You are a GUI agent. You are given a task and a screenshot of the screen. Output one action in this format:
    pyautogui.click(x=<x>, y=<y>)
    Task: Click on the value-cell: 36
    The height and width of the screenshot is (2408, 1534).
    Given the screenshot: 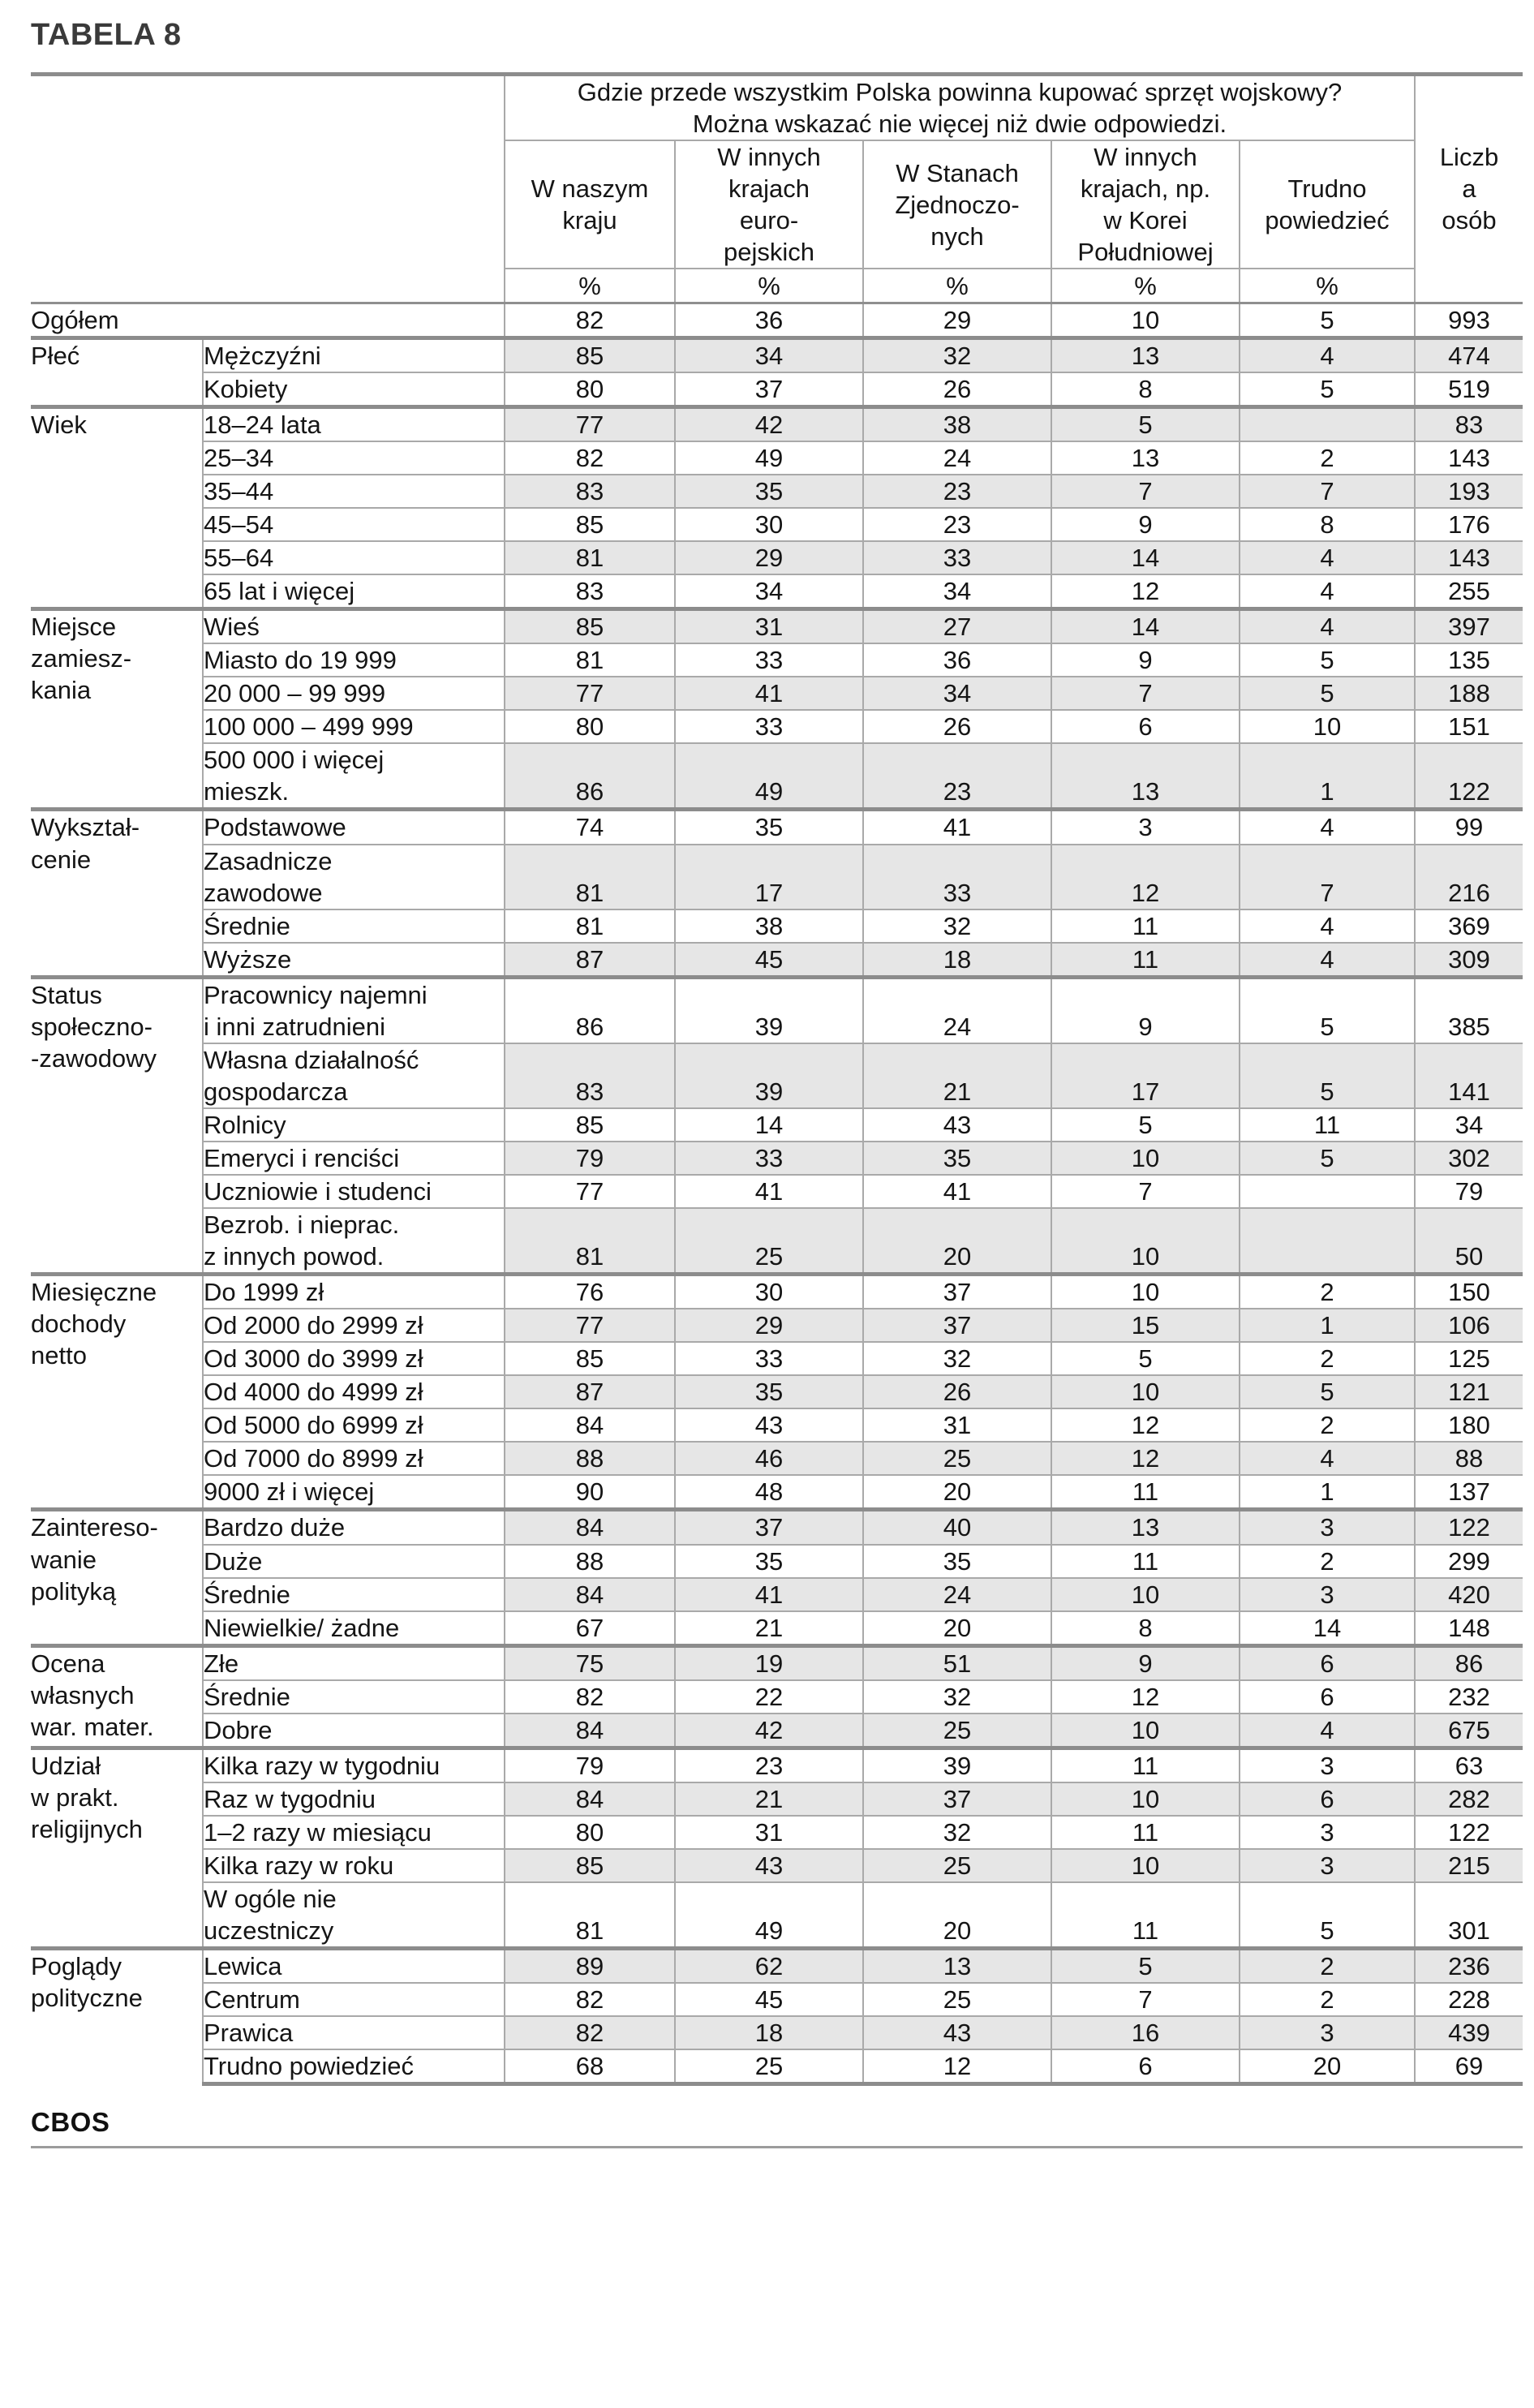 What is the action you would take?
    pyautogui.click(x=957, y=660)
    